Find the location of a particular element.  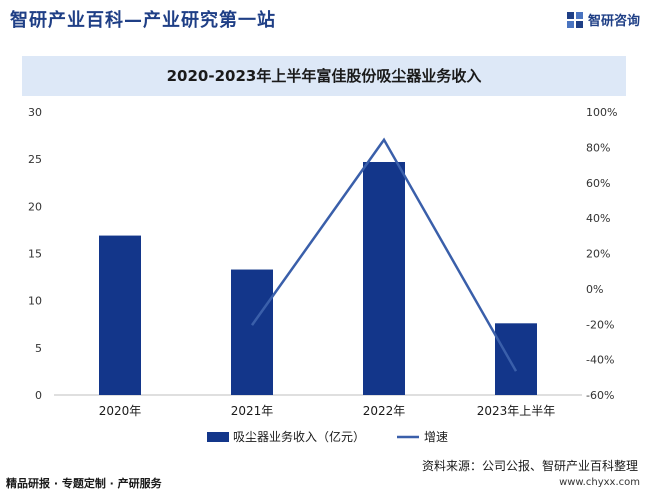

logo: 智研咨询 is located at coordinates (603, 19).